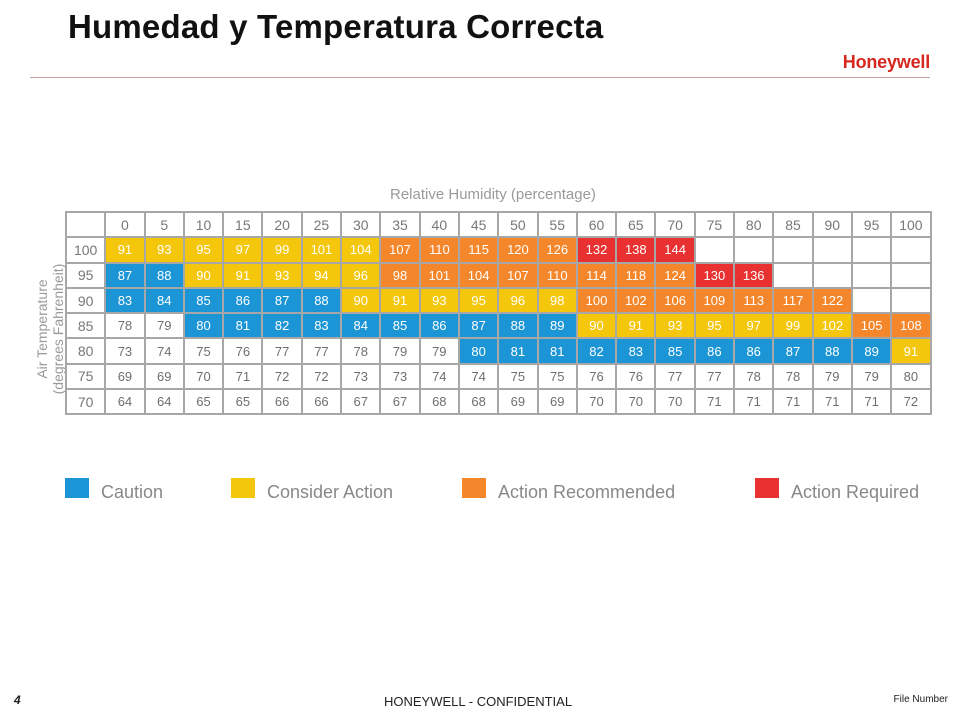 Image resolution: width=960 pixels, height=720 pixels. What do you see at coordinates (636, 300) in the screenshot?
I see `heat-cell: 102` at bounding box center [636, 300].